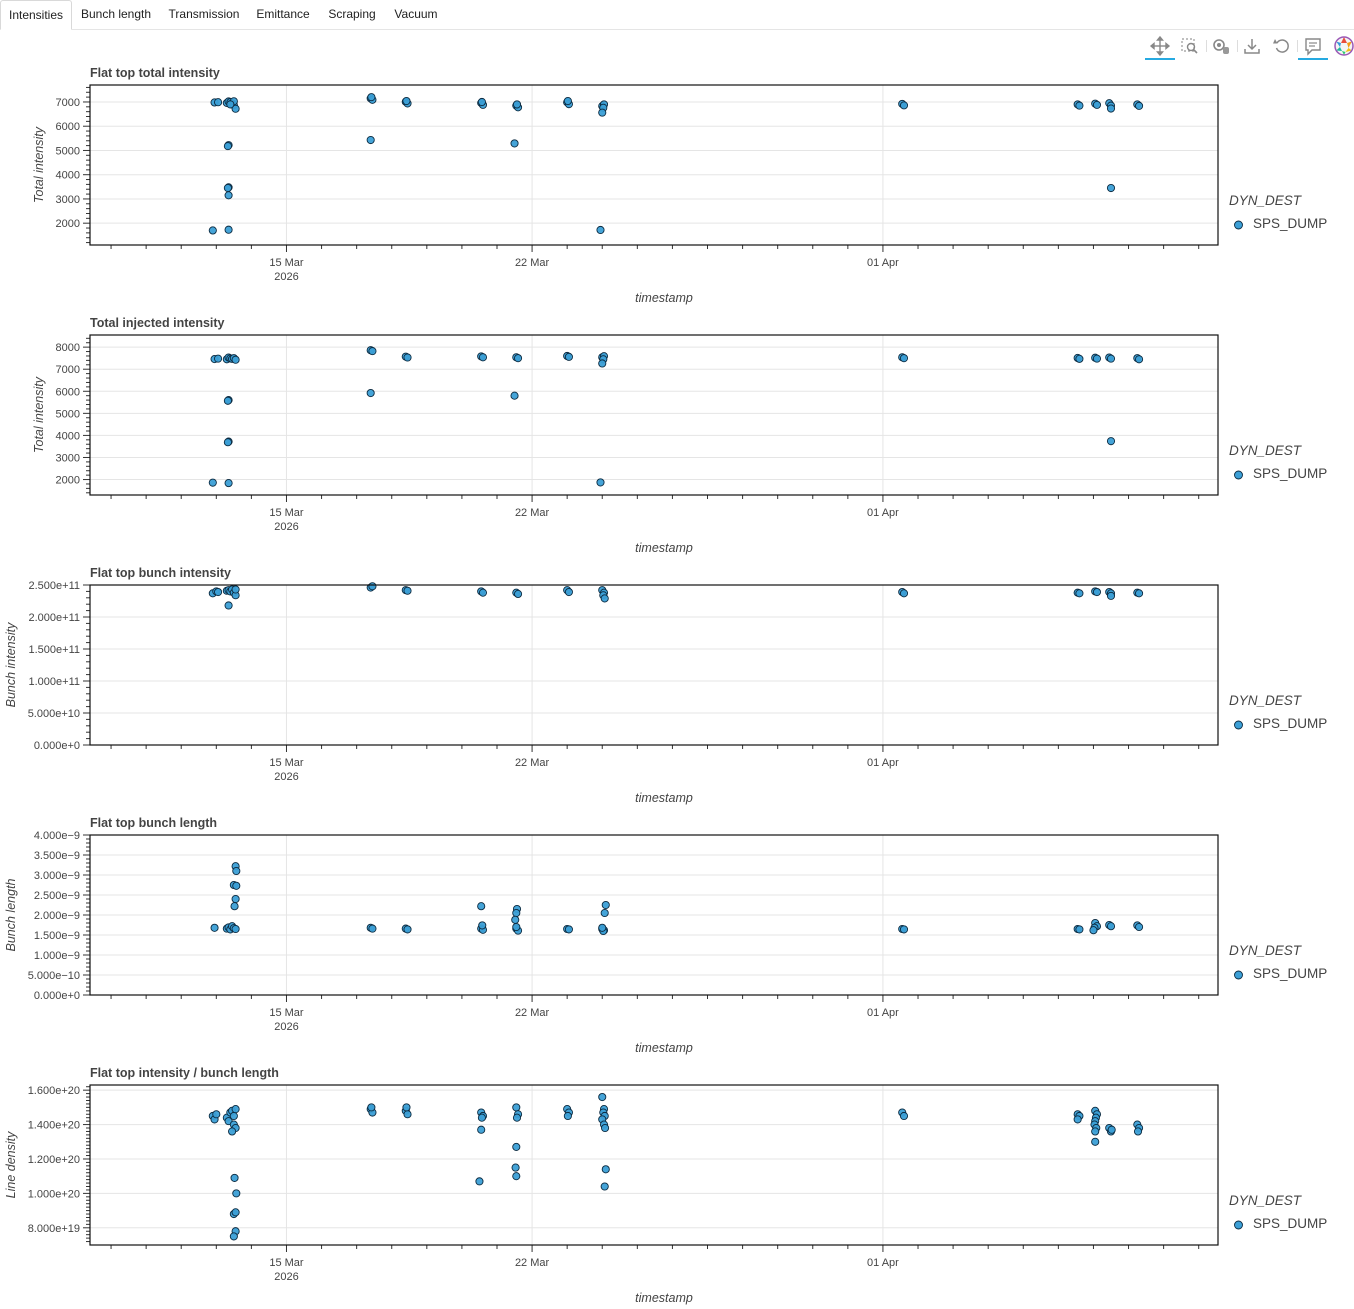 This screenshot has width=1354, height=1309. I want to click on wheel-zoom-tool-button, so click(1221, 46).